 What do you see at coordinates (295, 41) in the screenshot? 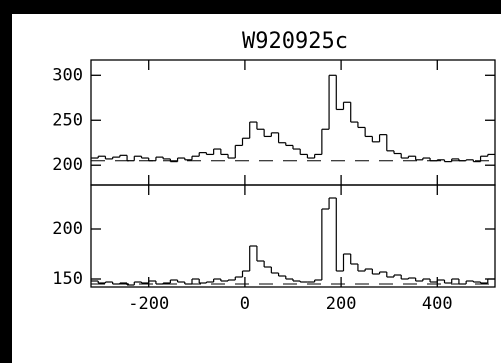
I see `chart-title: W920925c` at bounding box center [295, 41].